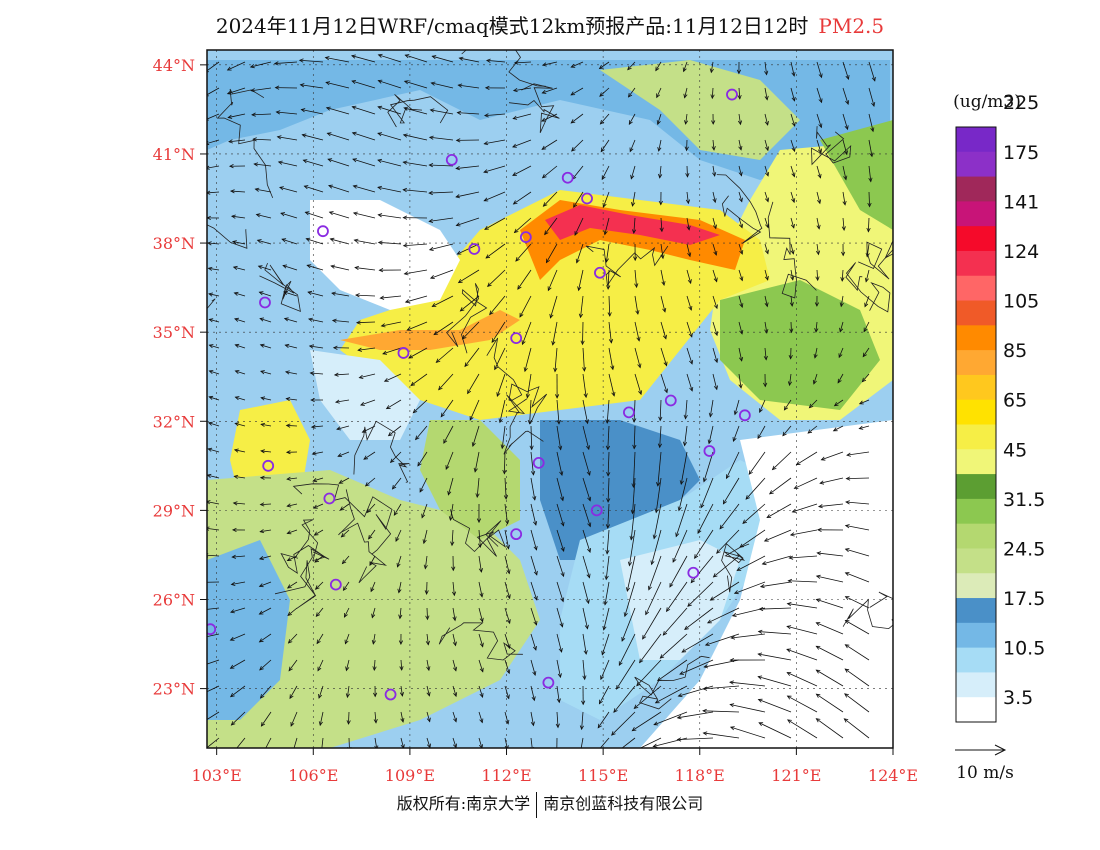  Describe the element at coordinates (506, 775) in the screenshot. I see `longitude-label: 112°E` at that location.